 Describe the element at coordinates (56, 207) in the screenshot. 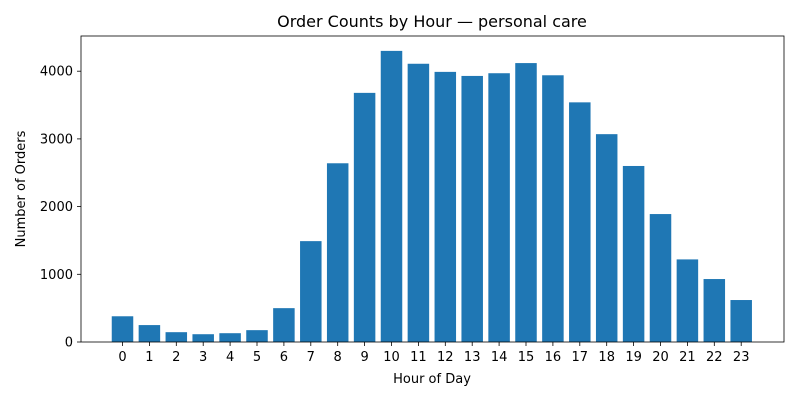

I see `y-tick-label: 2000` at that location.